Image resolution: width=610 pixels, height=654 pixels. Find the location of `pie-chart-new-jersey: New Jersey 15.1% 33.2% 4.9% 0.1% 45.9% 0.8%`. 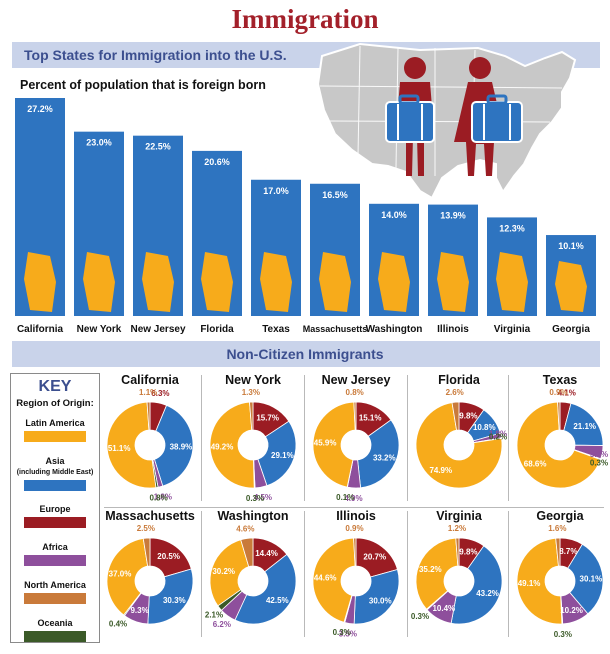

pie-chart-new-jersey: New Jersey 15.1% 33.2% 4.9% 0.1% 45.9% 0.8% is located at coordinates (356, 439).